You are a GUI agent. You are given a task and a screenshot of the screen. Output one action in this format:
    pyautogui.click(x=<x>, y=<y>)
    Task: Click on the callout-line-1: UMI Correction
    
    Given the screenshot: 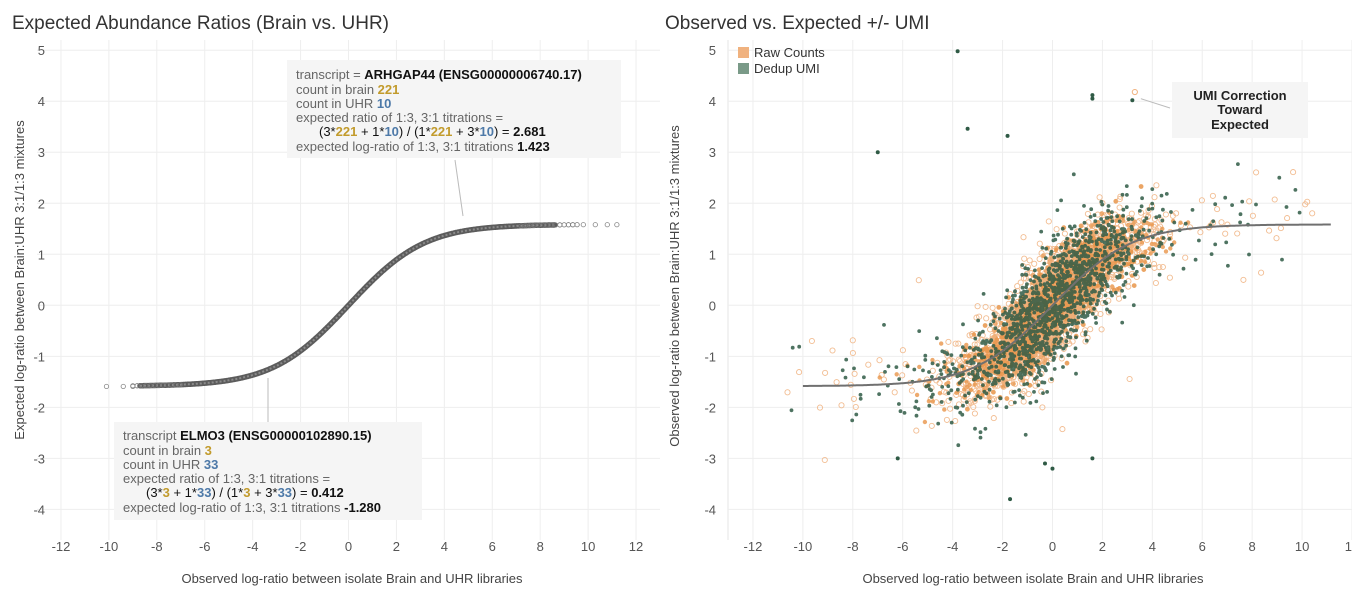 What is the action you would take?
    pyautogui.click(x=1239, y=95)
    